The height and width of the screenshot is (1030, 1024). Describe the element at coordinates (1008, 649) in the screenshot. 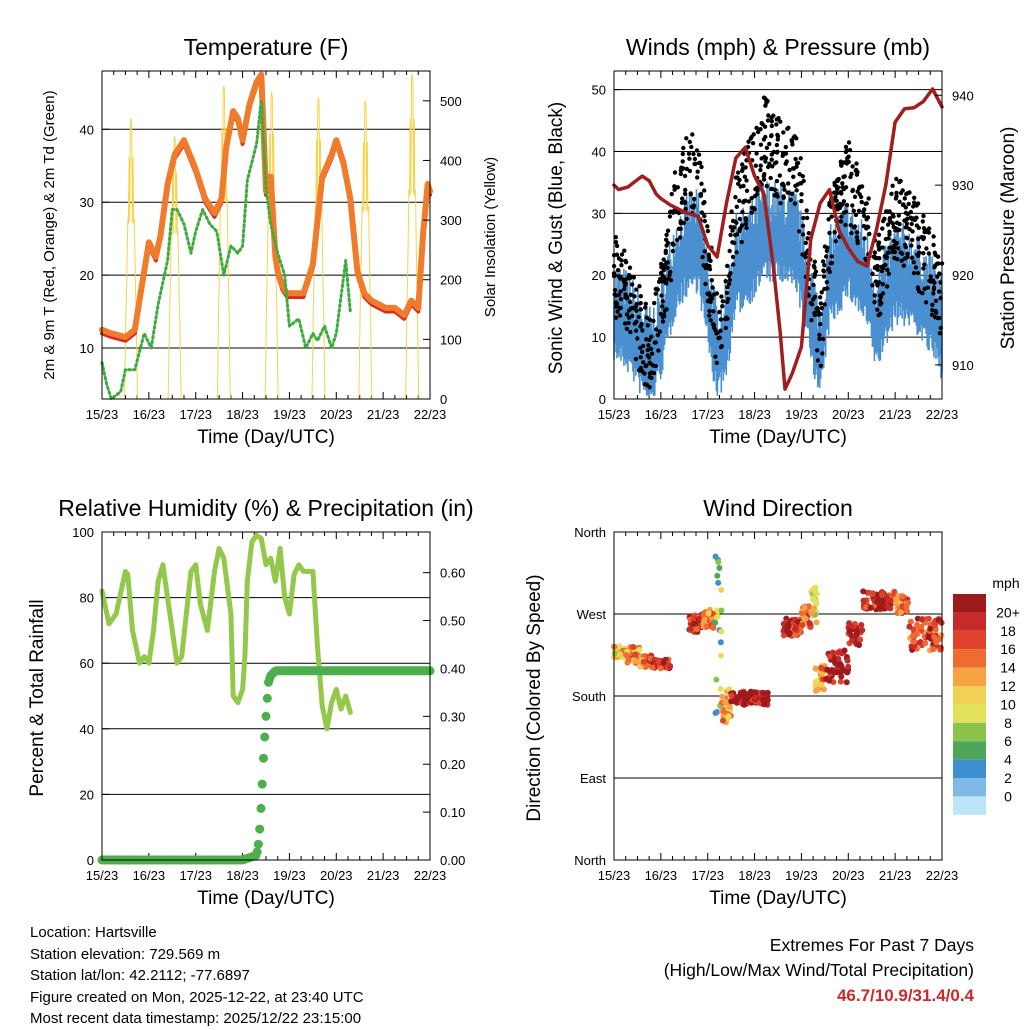

I see `legend-label: 16` at that location.